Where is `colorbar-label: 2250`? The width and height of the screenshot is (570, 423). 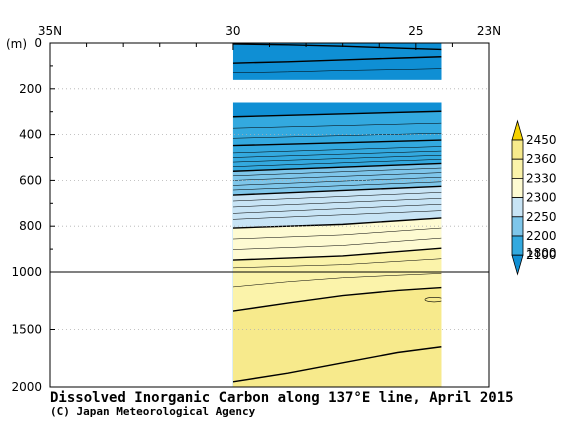
colorbar-label: 2250 is located at coordinates (541, 217).